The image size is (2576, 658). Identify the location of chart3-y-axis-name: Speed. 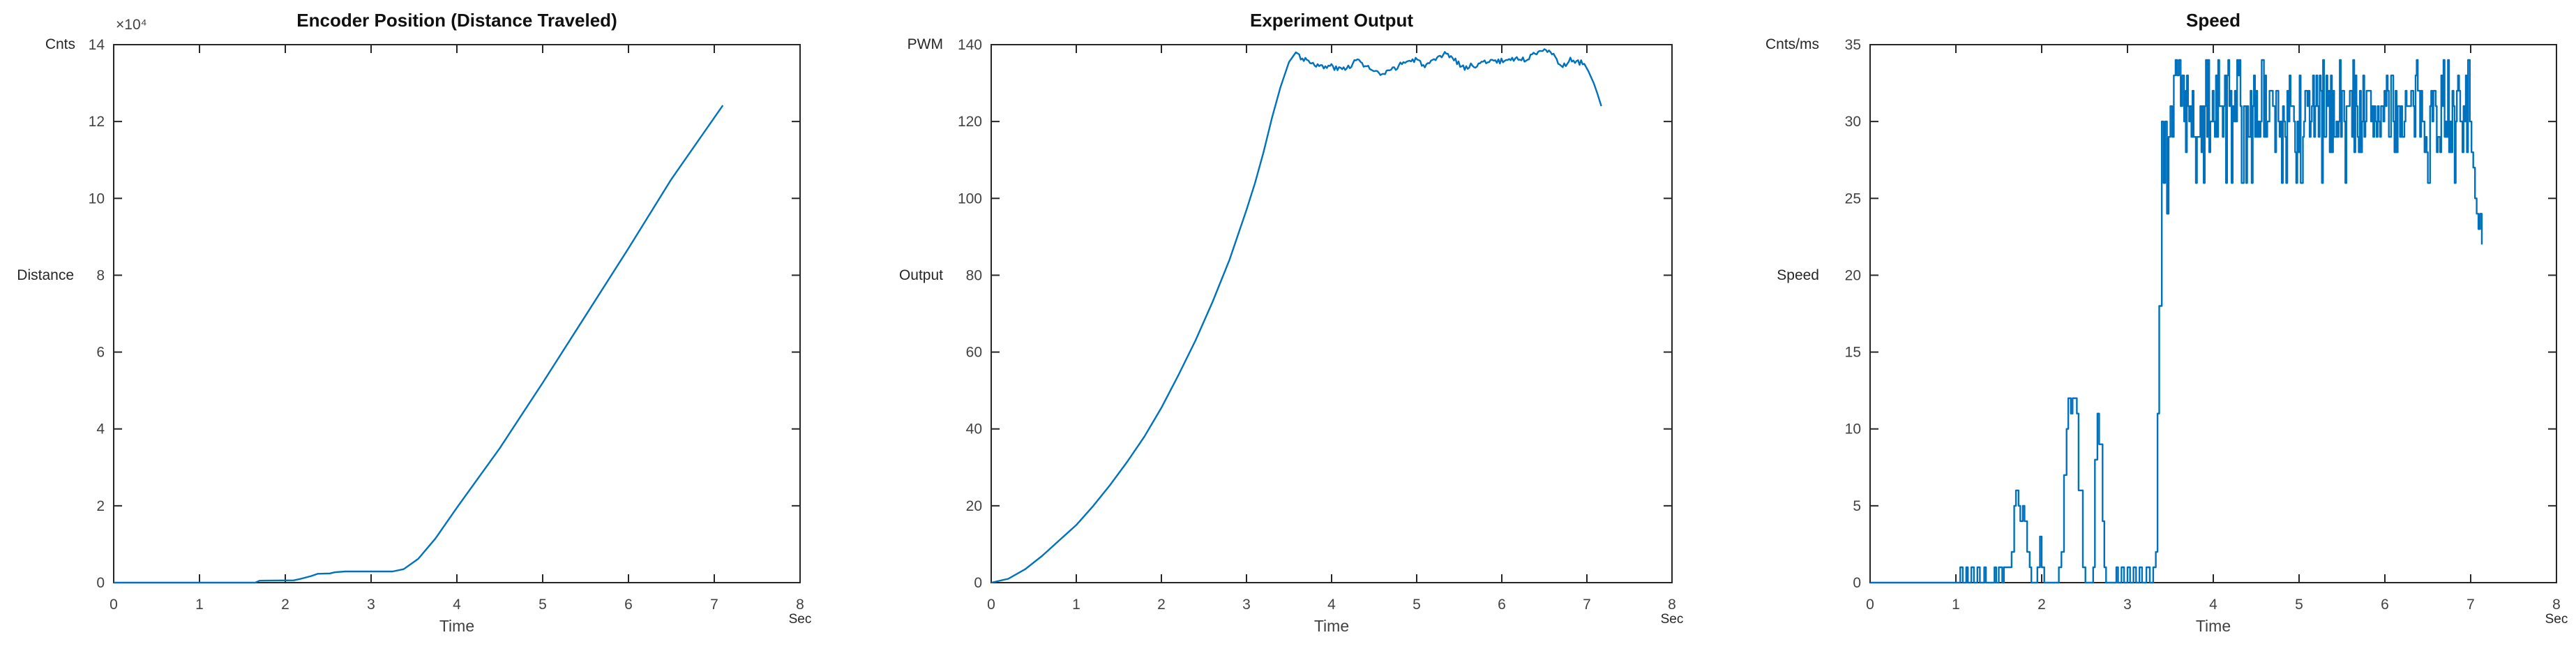
(1798, 275).